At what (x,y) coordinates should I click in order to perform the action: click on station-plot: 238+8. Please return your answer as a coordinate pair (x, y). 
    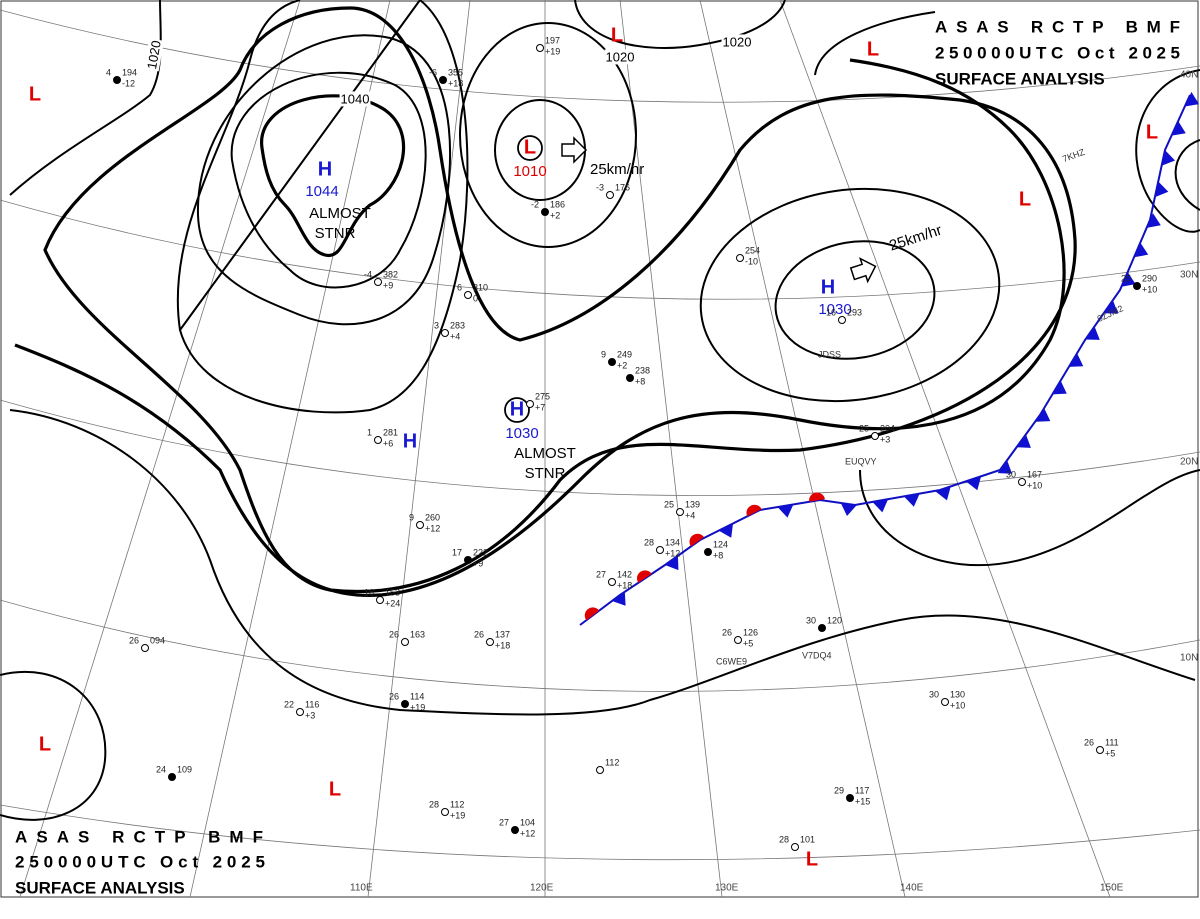
    Looking at the image, I should click on (638, 375).